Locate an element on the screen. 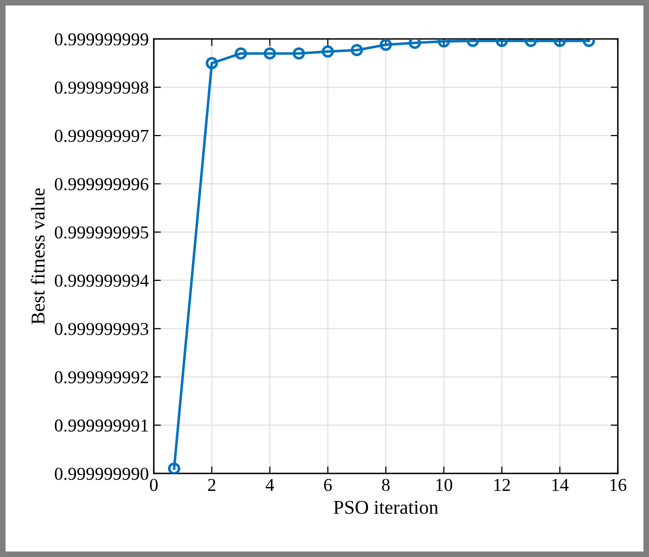  x-axis-title: PSO iteration is located at coordinates (386, 507).